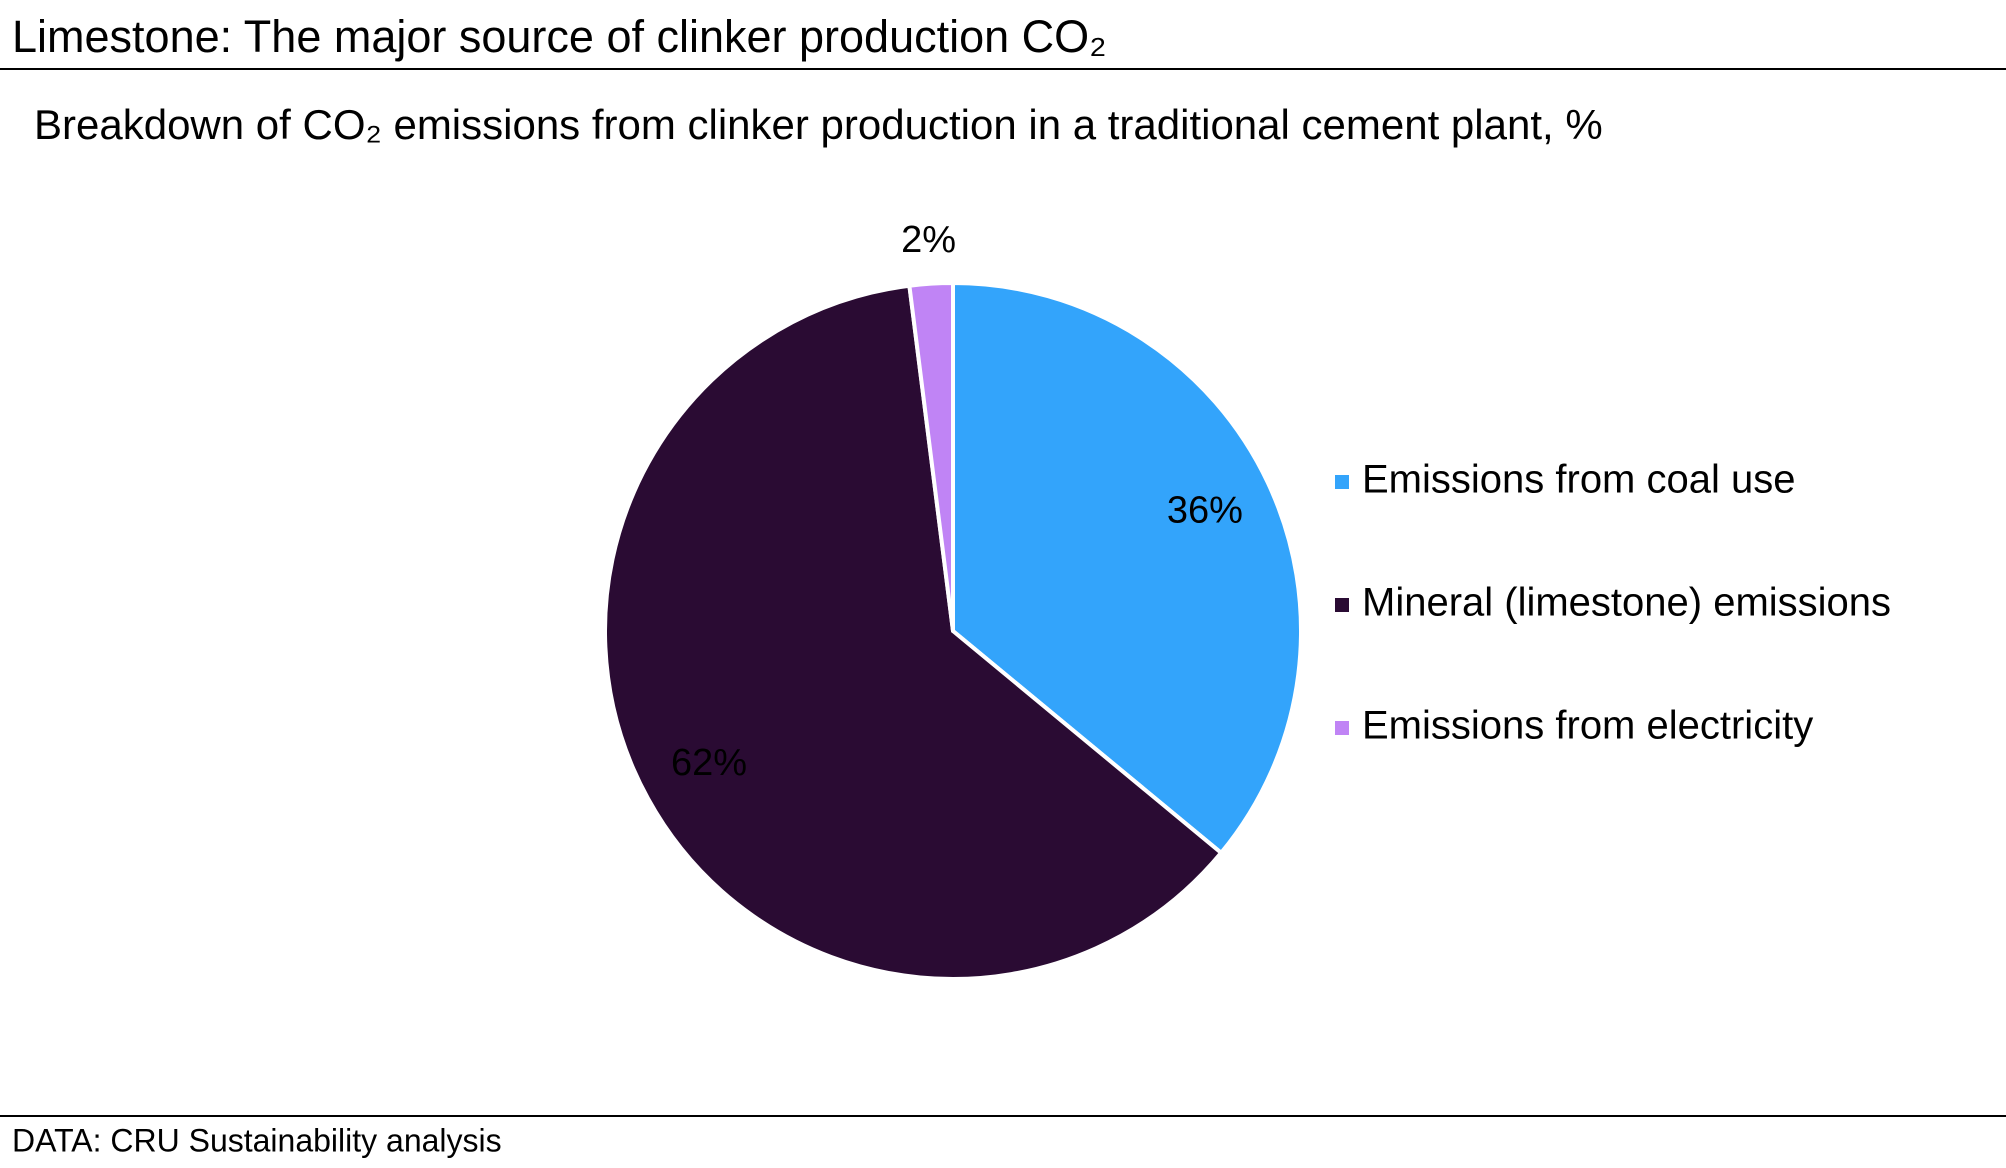 This screenshot has height=1168, width=2006. Describe the element at coordinates (1205, 510) in the screenshot. I see `data-label: 36%` at that location.